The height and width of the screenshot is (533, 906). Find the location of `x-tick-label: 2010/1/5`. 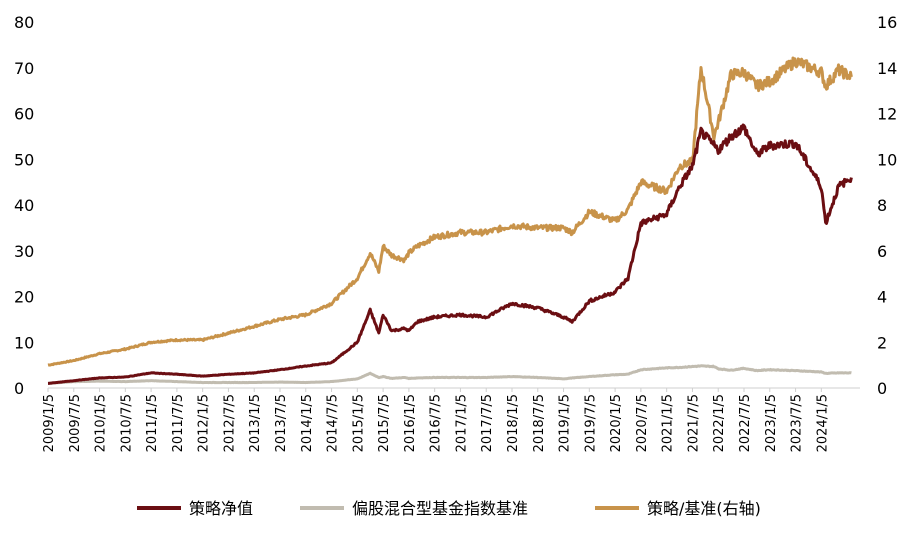

x-tick-label: 2010/1/5 is located at coordinates (101, 423).